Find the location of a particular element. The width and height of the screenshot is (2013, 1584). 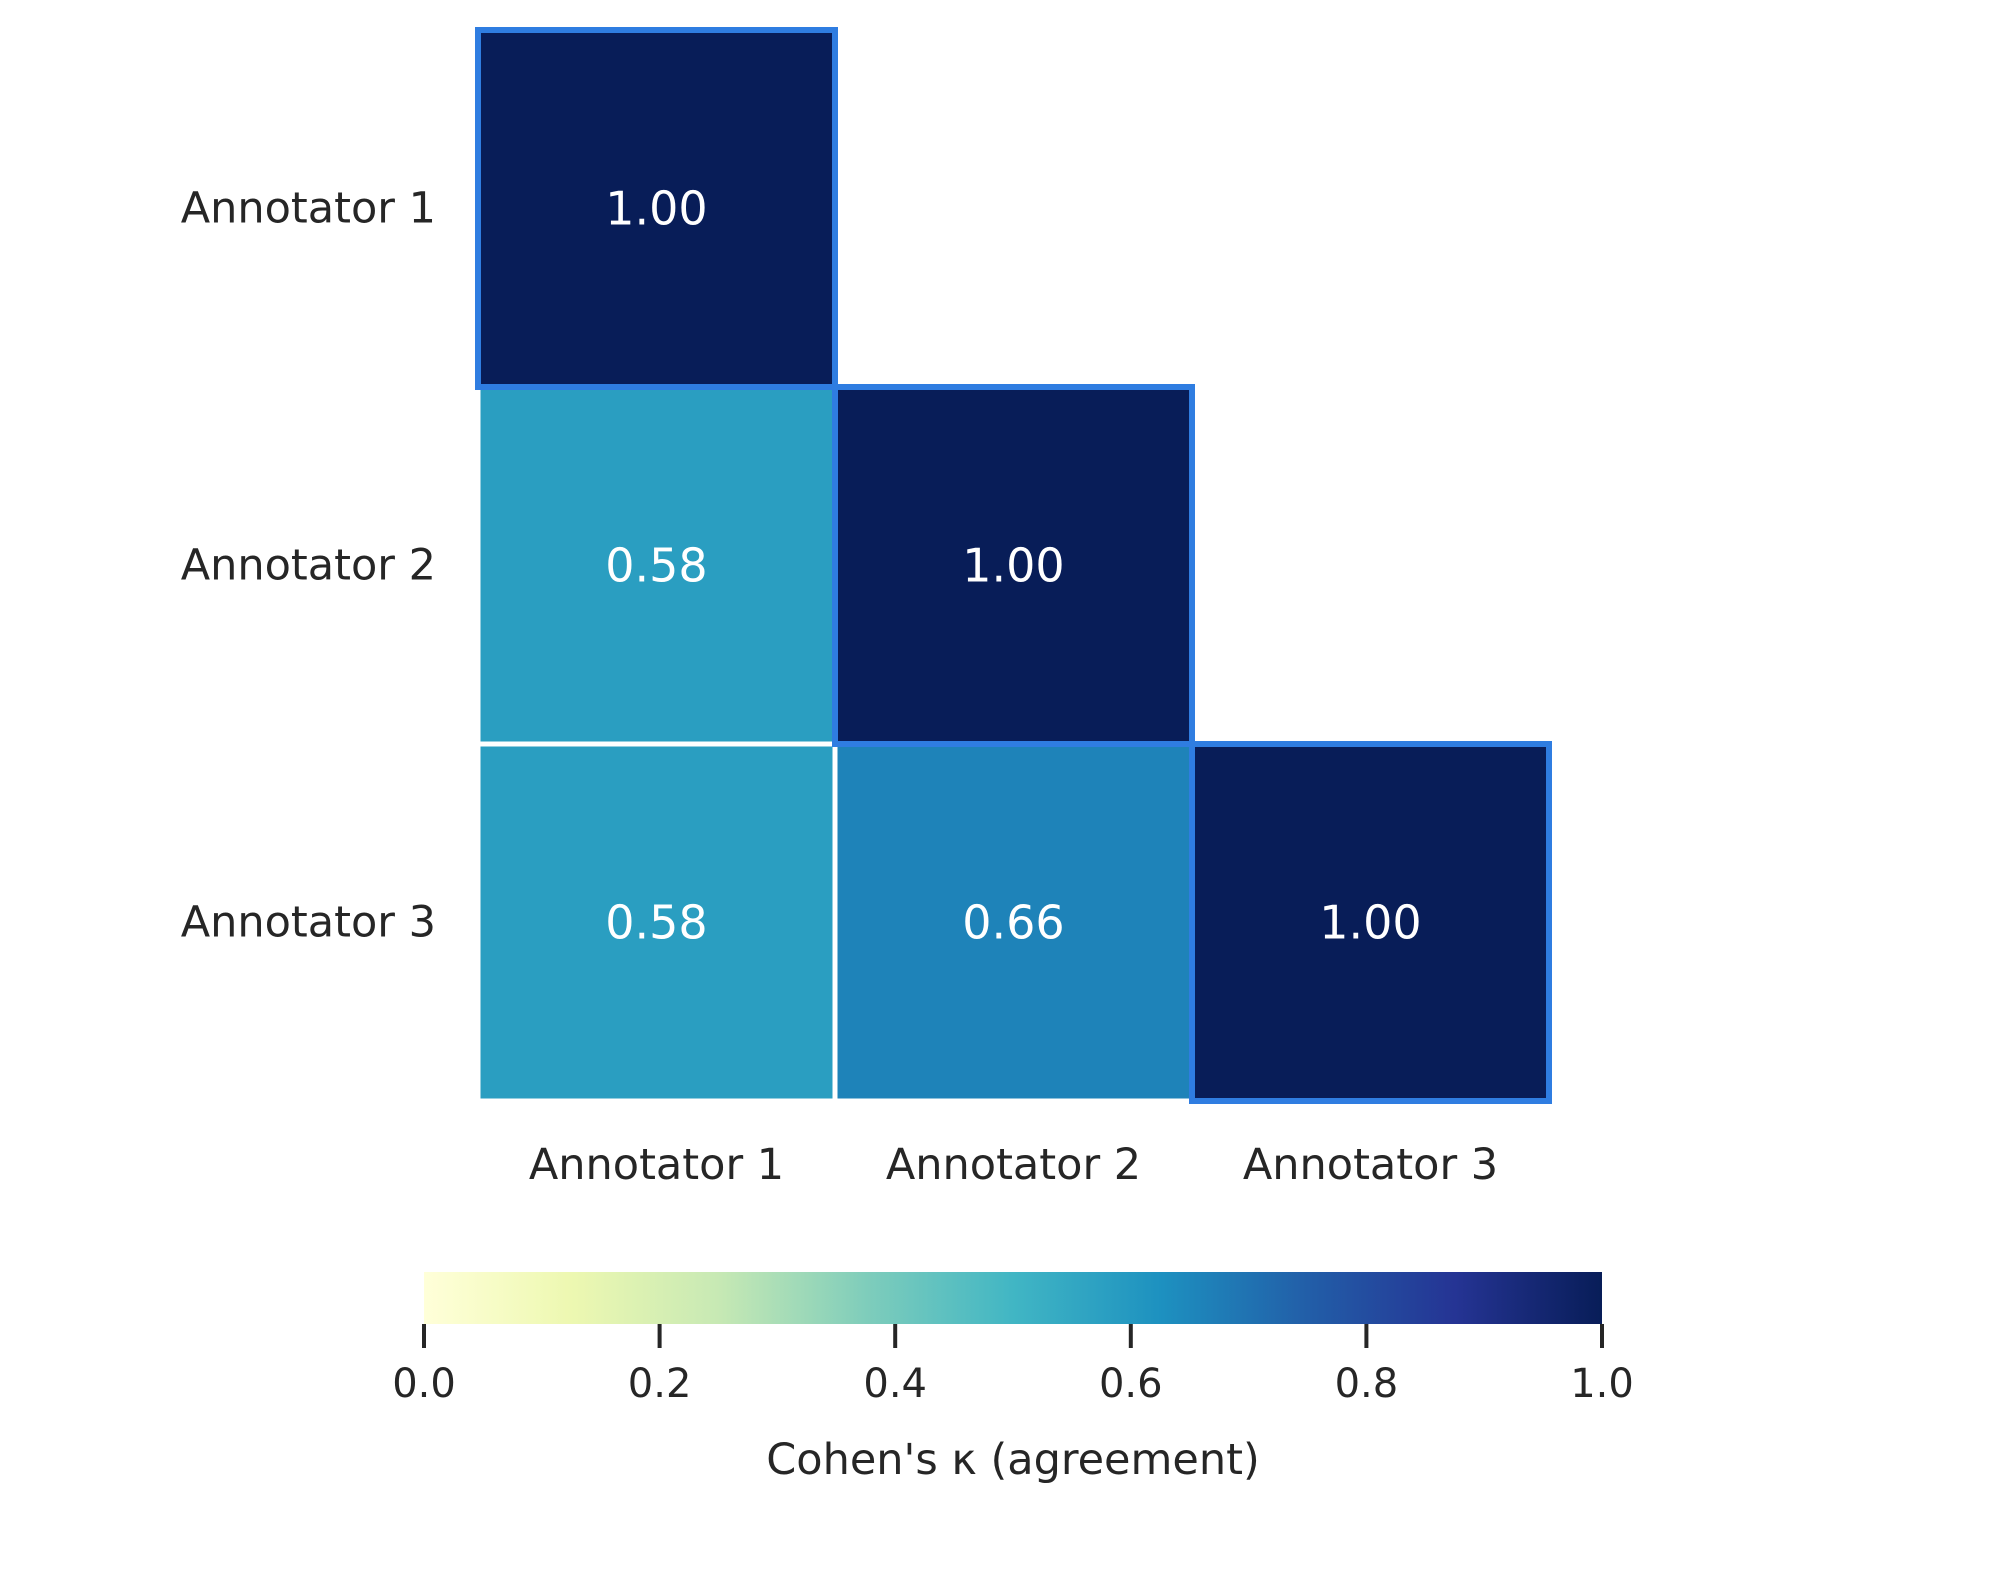

cell-value-label-r1-c1: 1.00 is located at coordinates (656, 209).